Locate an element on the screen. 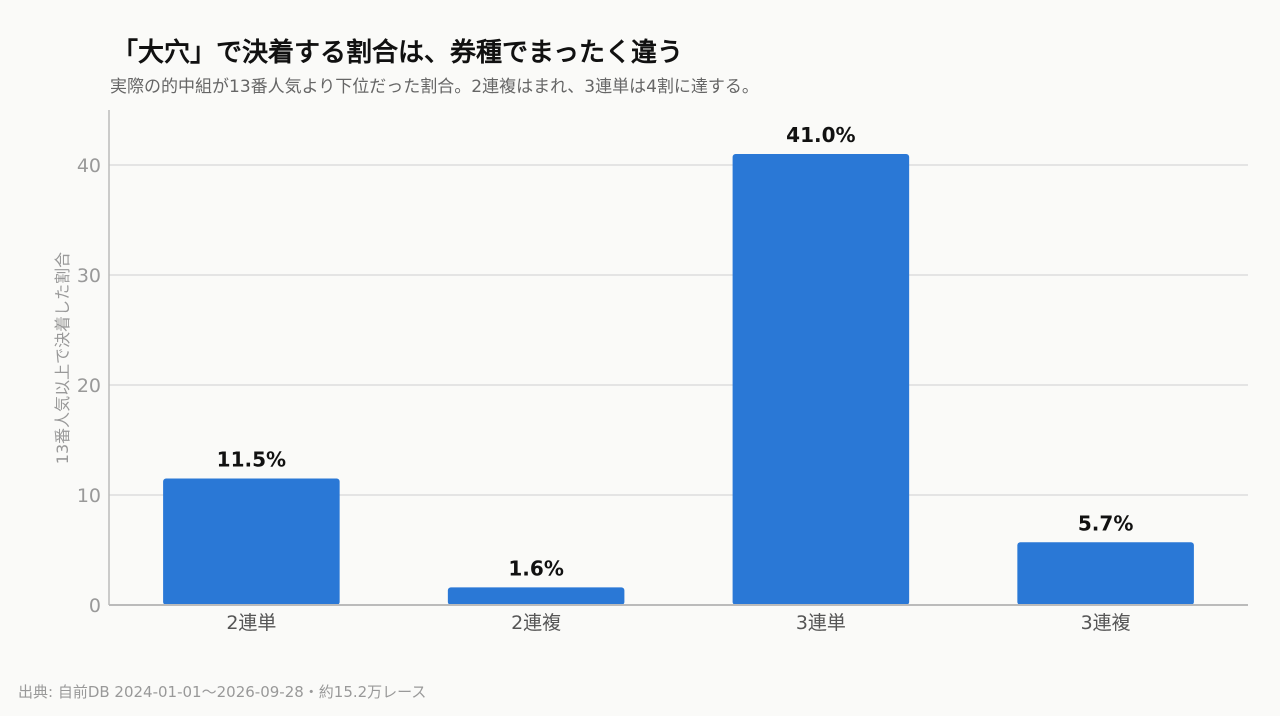 Image resolution: width=1280 pixels, height=716 pixels. y-tick-label: 40 is located at coordinates (89, 166).